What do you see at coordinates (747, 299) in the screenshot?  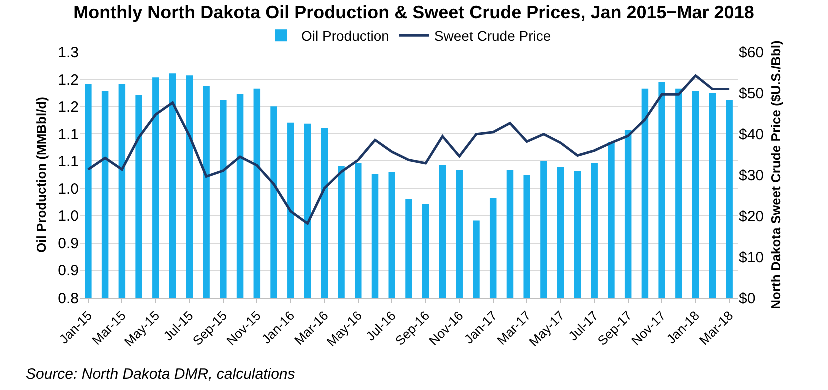 I see `y2-tick-label: $0` at bounding box center [747, 299].